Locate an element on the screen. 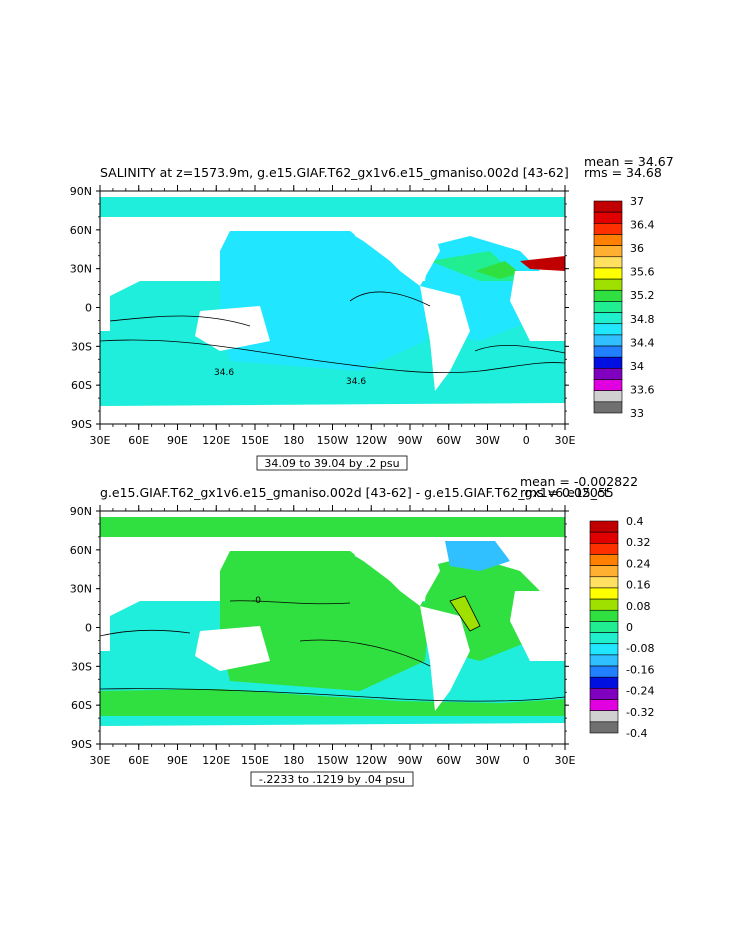 The image size is (733, 945). lon-tick-label: 120E is located at coordinates (216, 440).